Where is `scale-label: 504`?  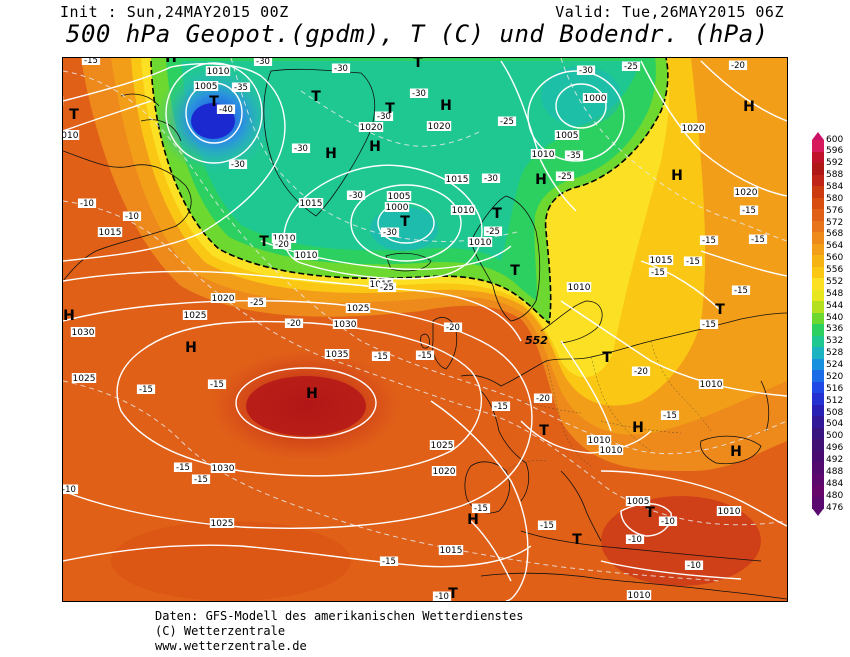
scale-label: 504 is located at coordinates (835, 424).